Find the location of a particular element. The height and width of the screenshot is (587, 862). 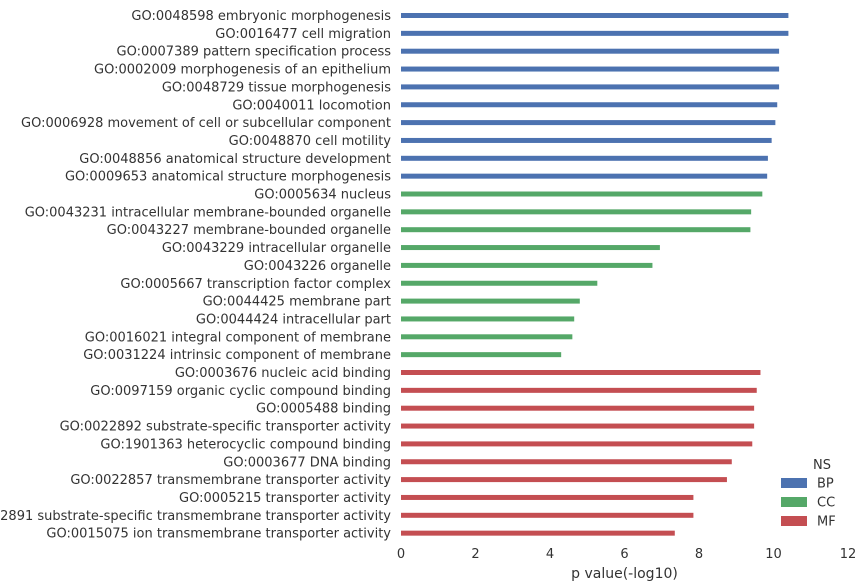

legend-swatch-mf is located at coordinates (794, 521).